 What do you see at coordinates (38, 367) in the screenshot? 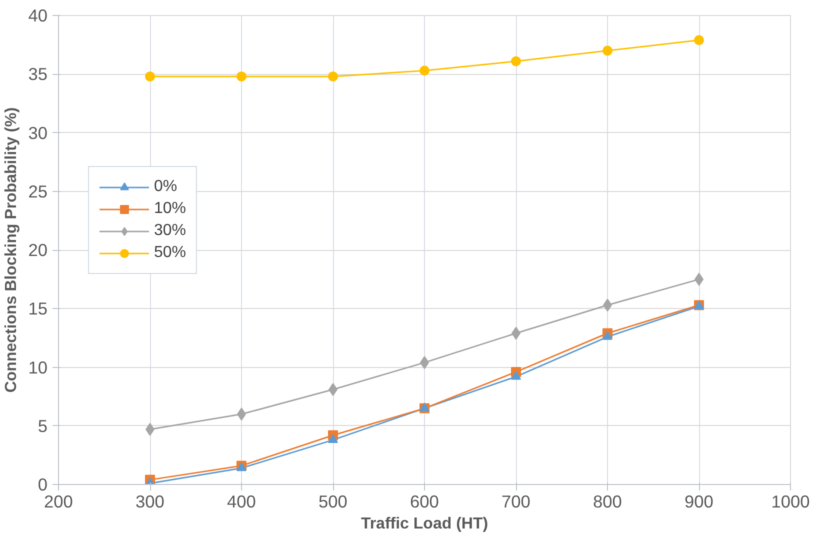
I see `y-tick-label: 10` at bounding box center [38, 367].